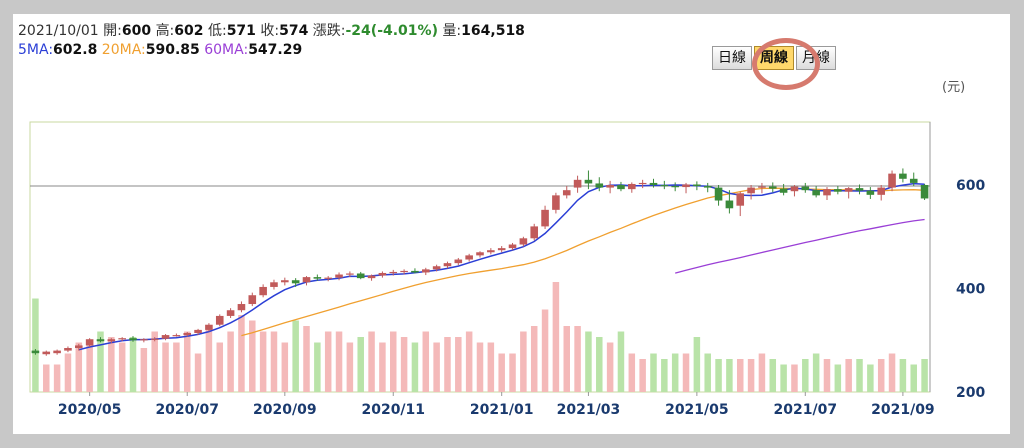 The width and height of the screenshot is (1024, 448). Describe the element at coordinates (226, 50) in the screenshot. I see `ma60-label: 60MA:` at that location.